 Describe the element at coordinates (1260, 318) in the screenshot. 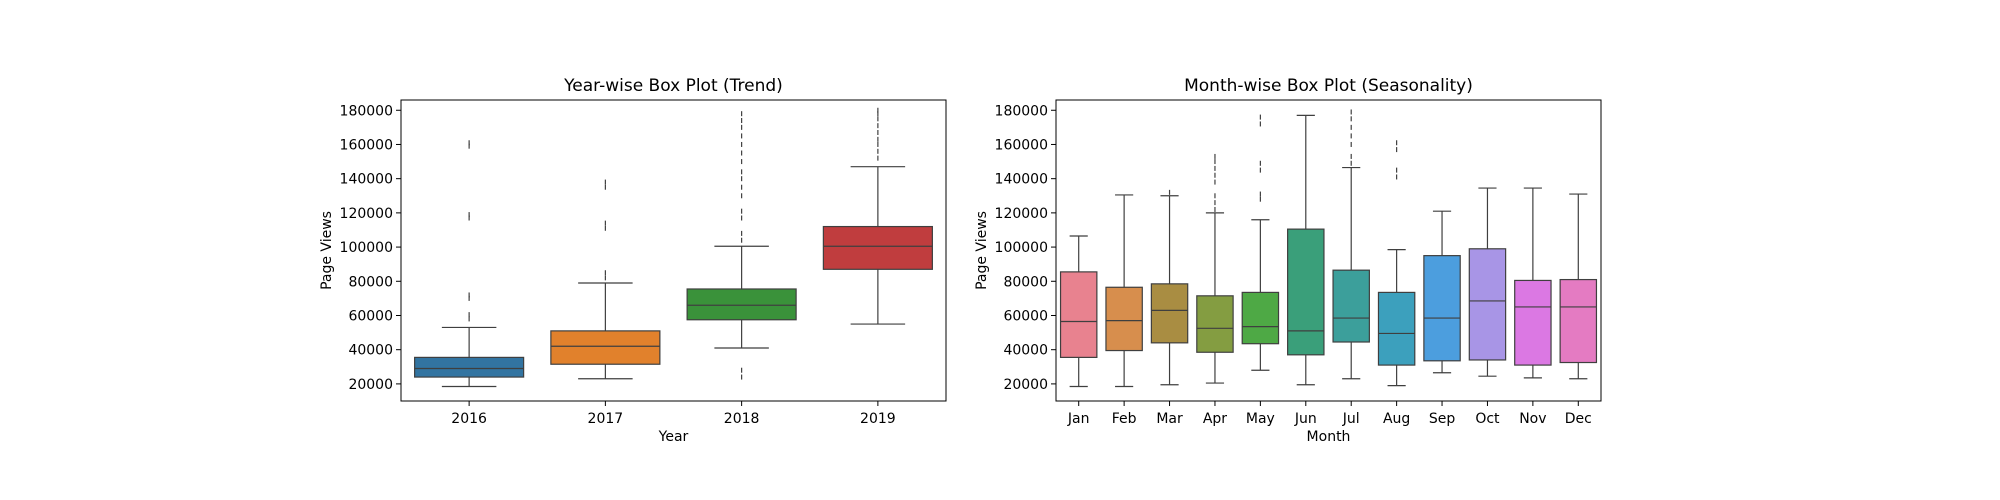

I see `box-May-iqr` at that location.